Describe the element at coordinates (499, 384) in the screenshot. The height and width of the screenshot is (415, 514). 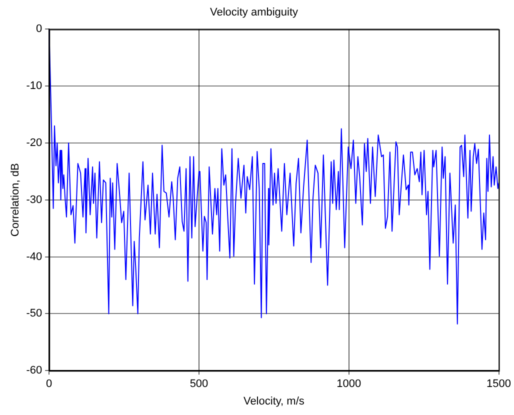
I see `x-tick-label: 1500` at that location.